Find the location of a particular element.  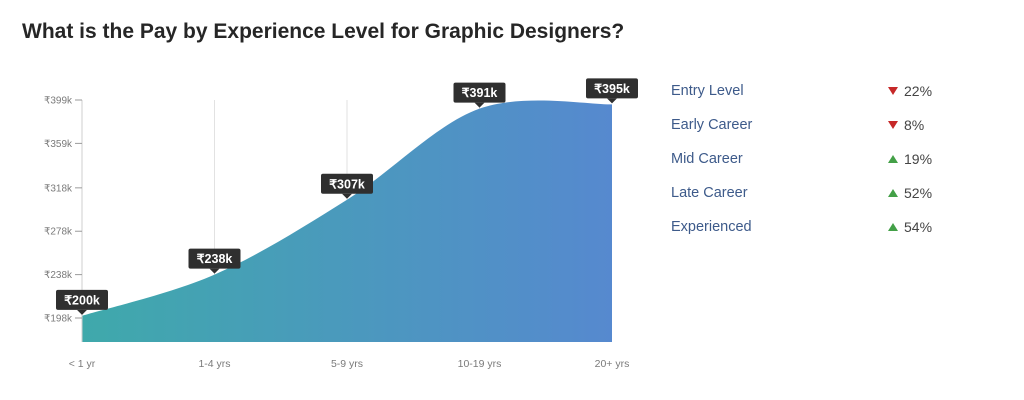

legend-item-early-career: Early Career 8% is located at coordinates (821, 131).